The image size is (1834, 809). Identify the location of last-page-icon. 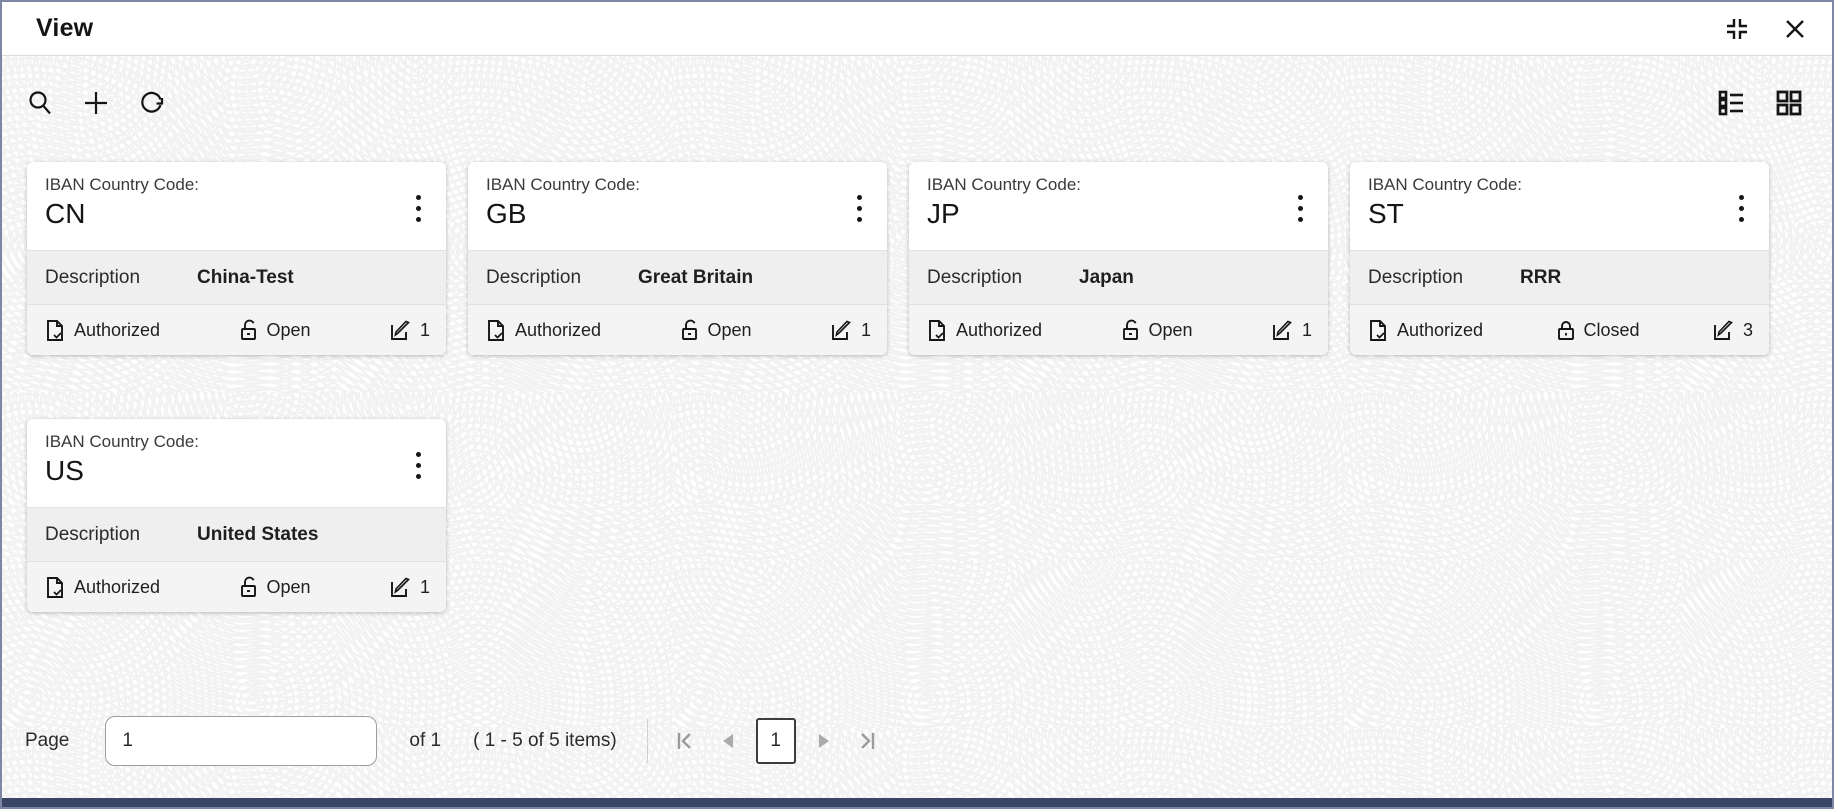
(867, 741).